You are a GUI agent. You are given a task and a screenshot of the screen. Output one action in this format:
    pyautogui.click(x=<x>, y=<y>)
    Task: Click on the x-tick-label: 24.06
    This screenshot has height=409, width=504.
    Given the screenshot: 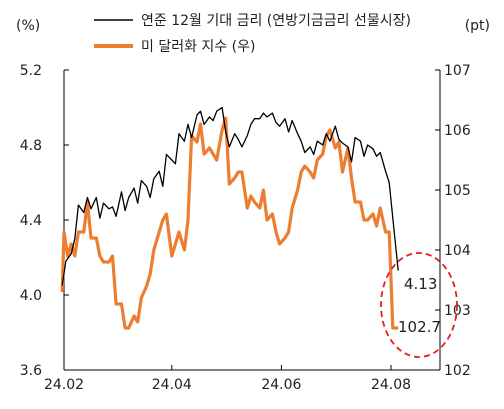 What is the action you would take?
    pyautogui.click(x=281, y=385)
    